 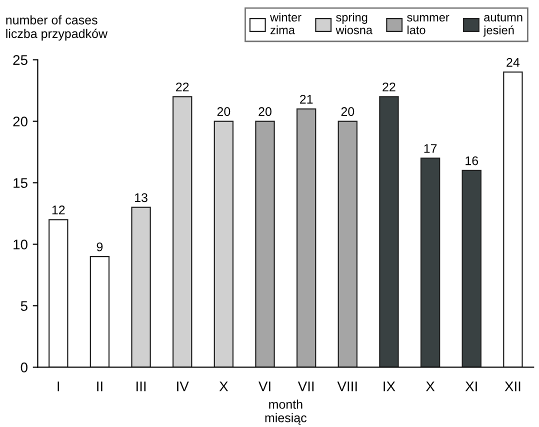 I want to click on legend-label: summer lato, so click(x=428, y=24).